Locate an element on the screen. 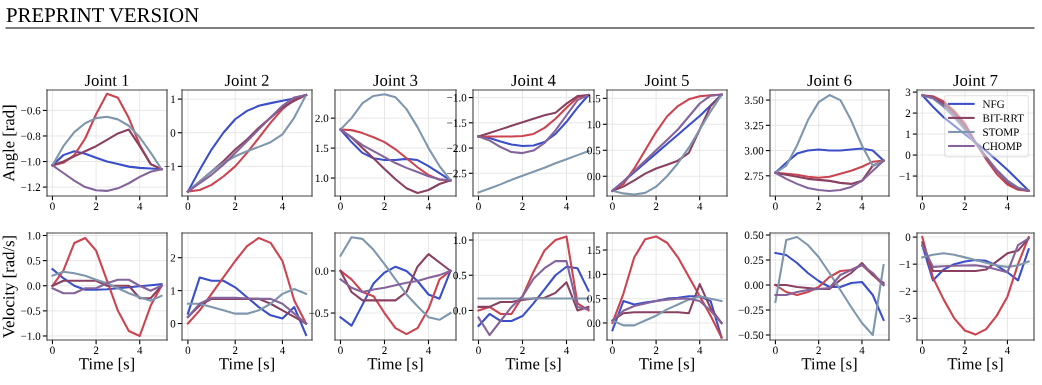  y-tick-label: −0.6 is located at coordinates (31, 110).